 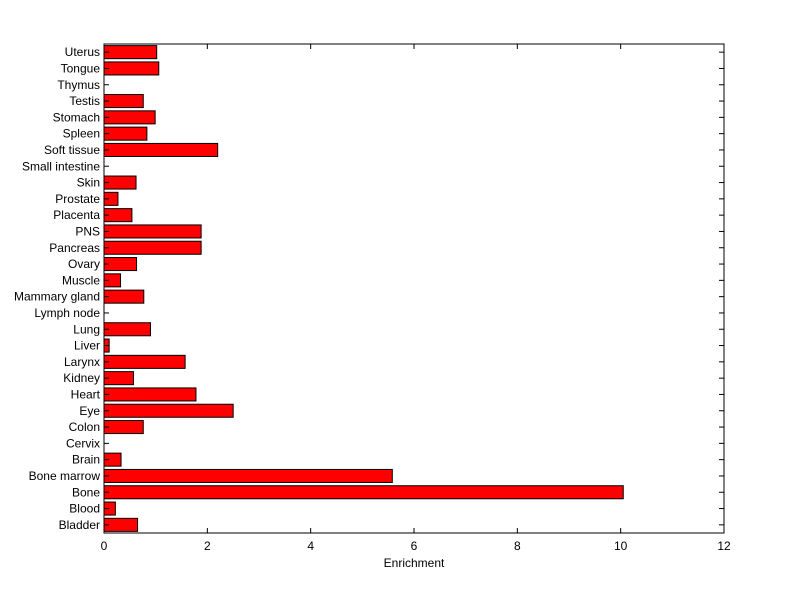 What do you see at coordinates (81, 134) in the screenshot?
I see `y-tick-label: Spleen` at bounding box center [81, 134].